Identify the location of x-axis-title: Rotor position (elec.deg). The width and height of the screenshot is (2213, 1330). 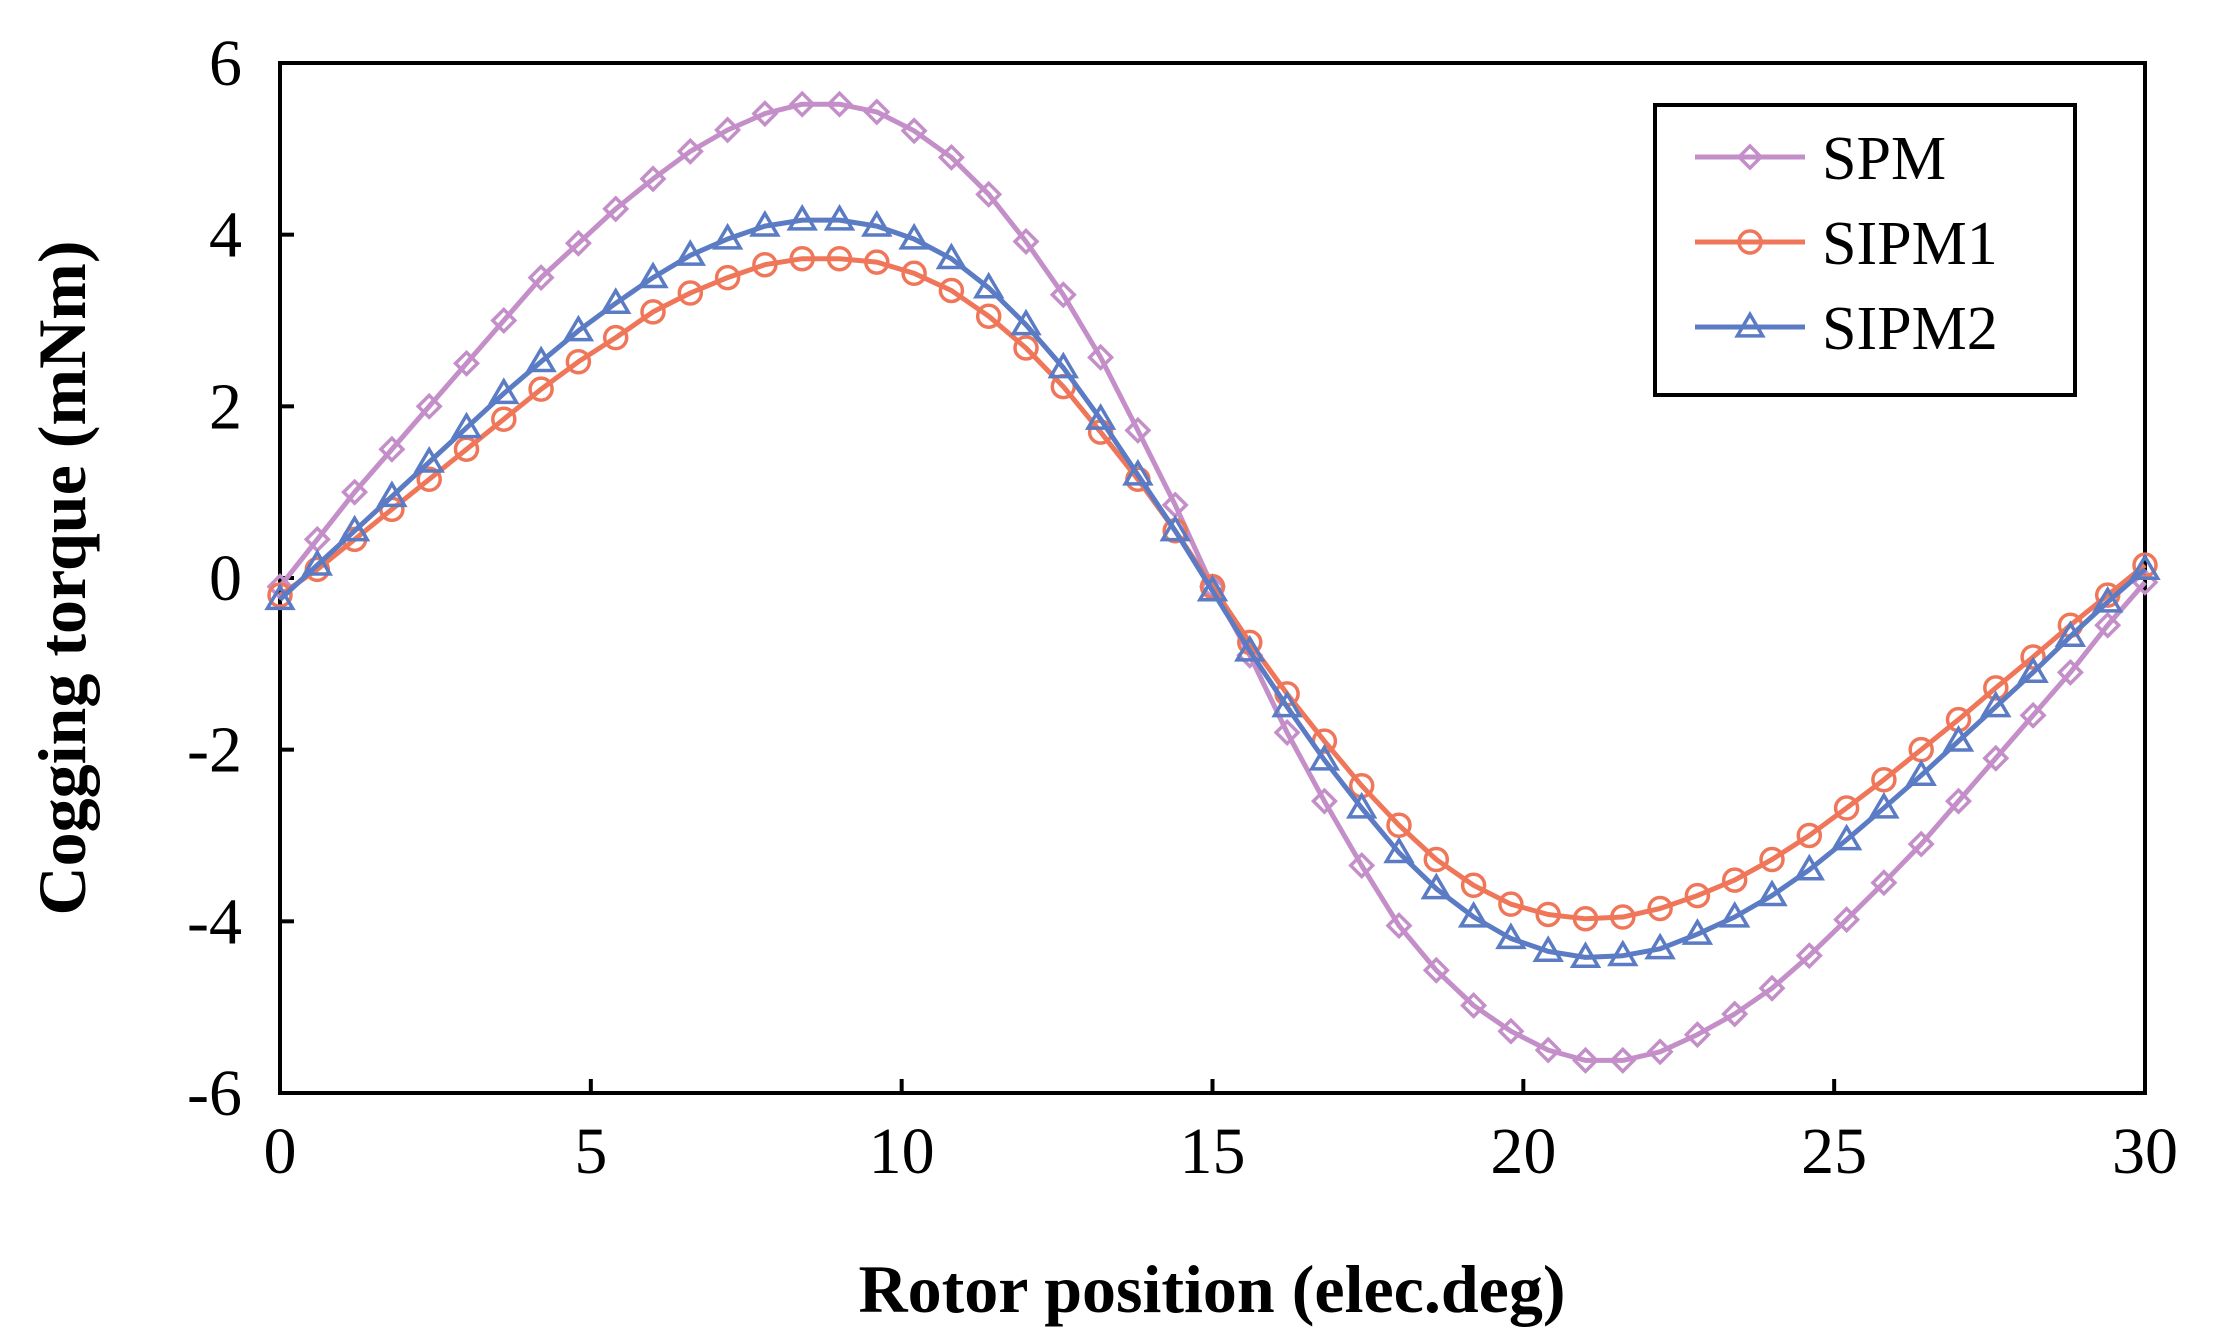
(1212, 1289).